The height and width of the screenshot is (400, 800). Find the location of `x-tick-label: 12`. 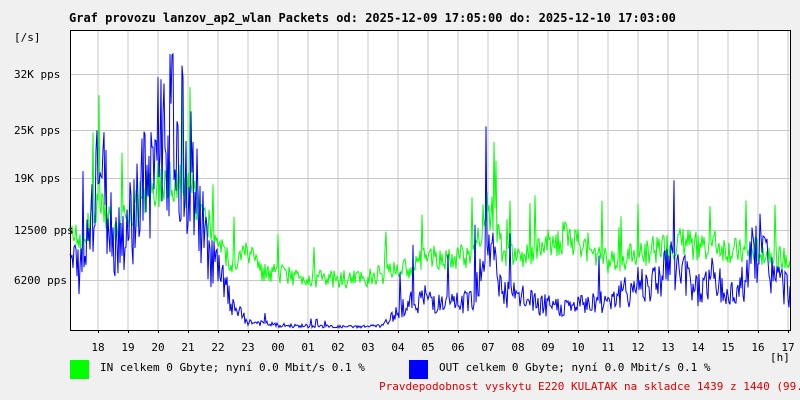

x-tick-label: 12 is located at coordinates (637, 347).